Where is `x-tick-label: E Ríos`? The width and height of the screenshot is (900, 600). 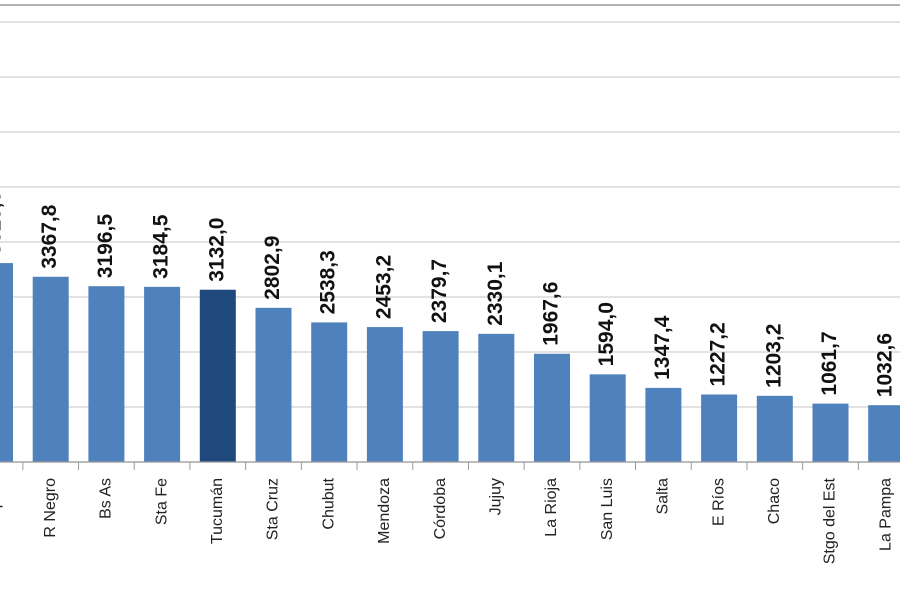 x-tick-label: E Ríos is located at coordinates (718, 502).